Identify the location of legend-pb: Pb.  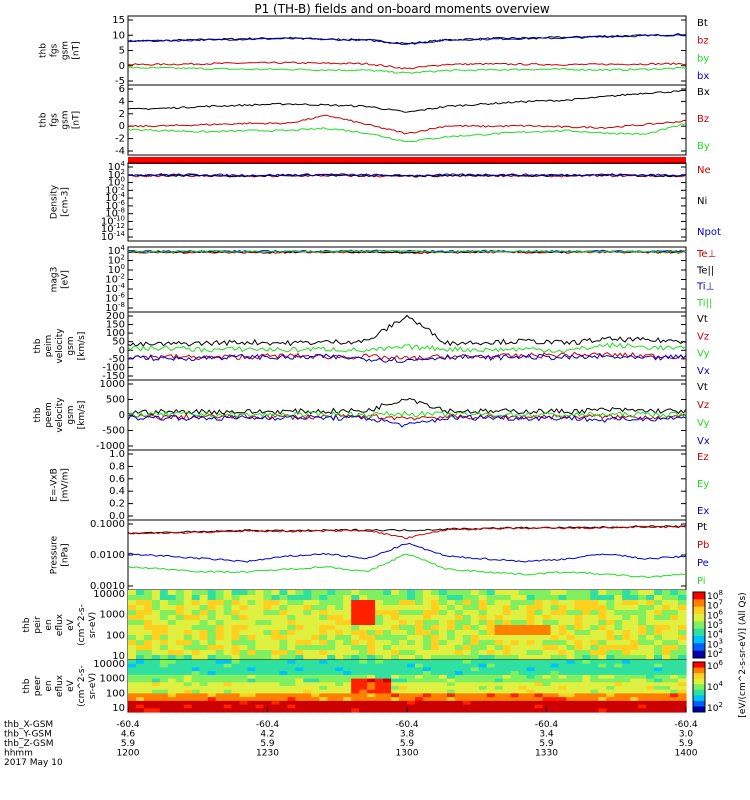
(703, 545).